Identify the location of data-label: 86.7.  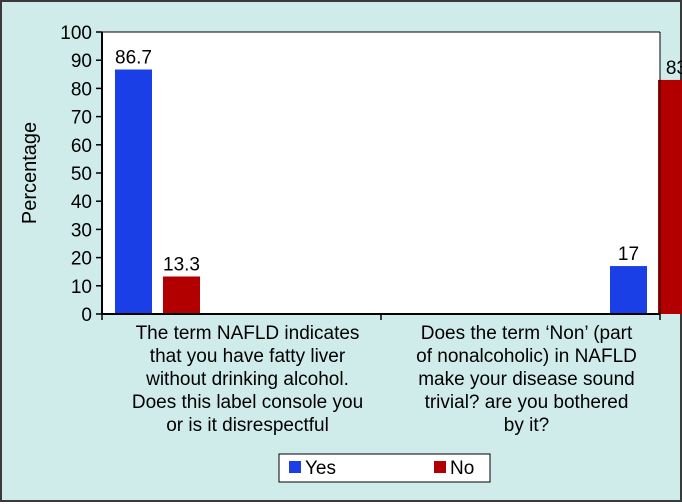
(133, 58).